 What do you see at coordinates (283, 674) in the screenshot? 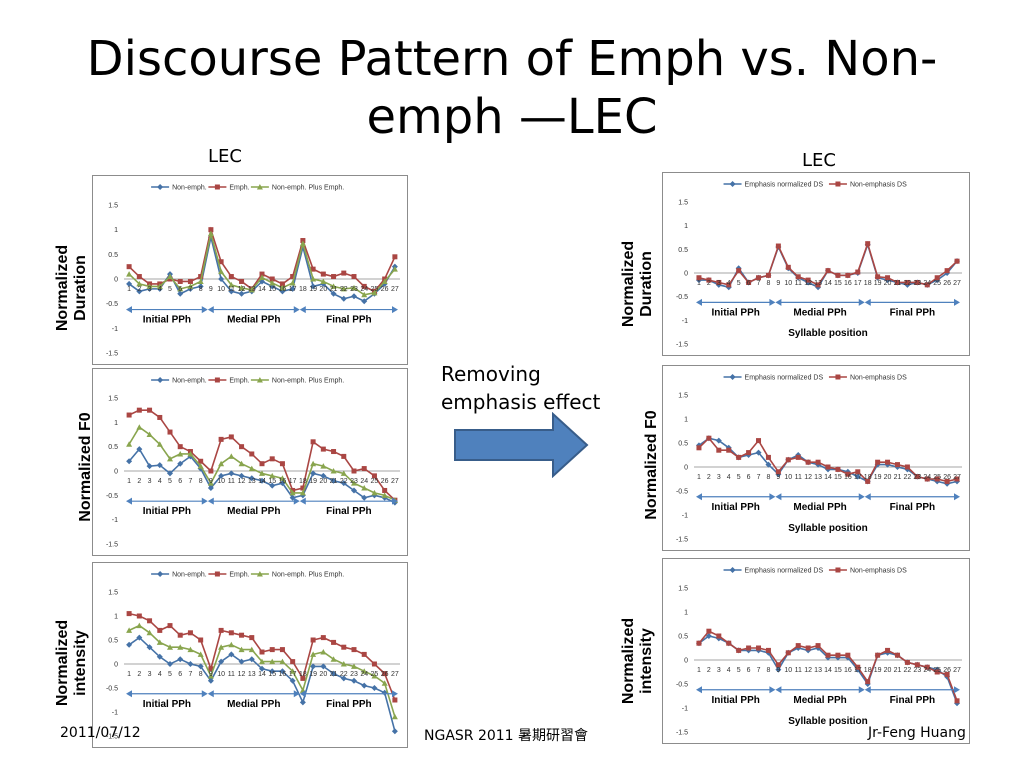
I see `x-tick-label: 16` at bounding box center [283, 674].